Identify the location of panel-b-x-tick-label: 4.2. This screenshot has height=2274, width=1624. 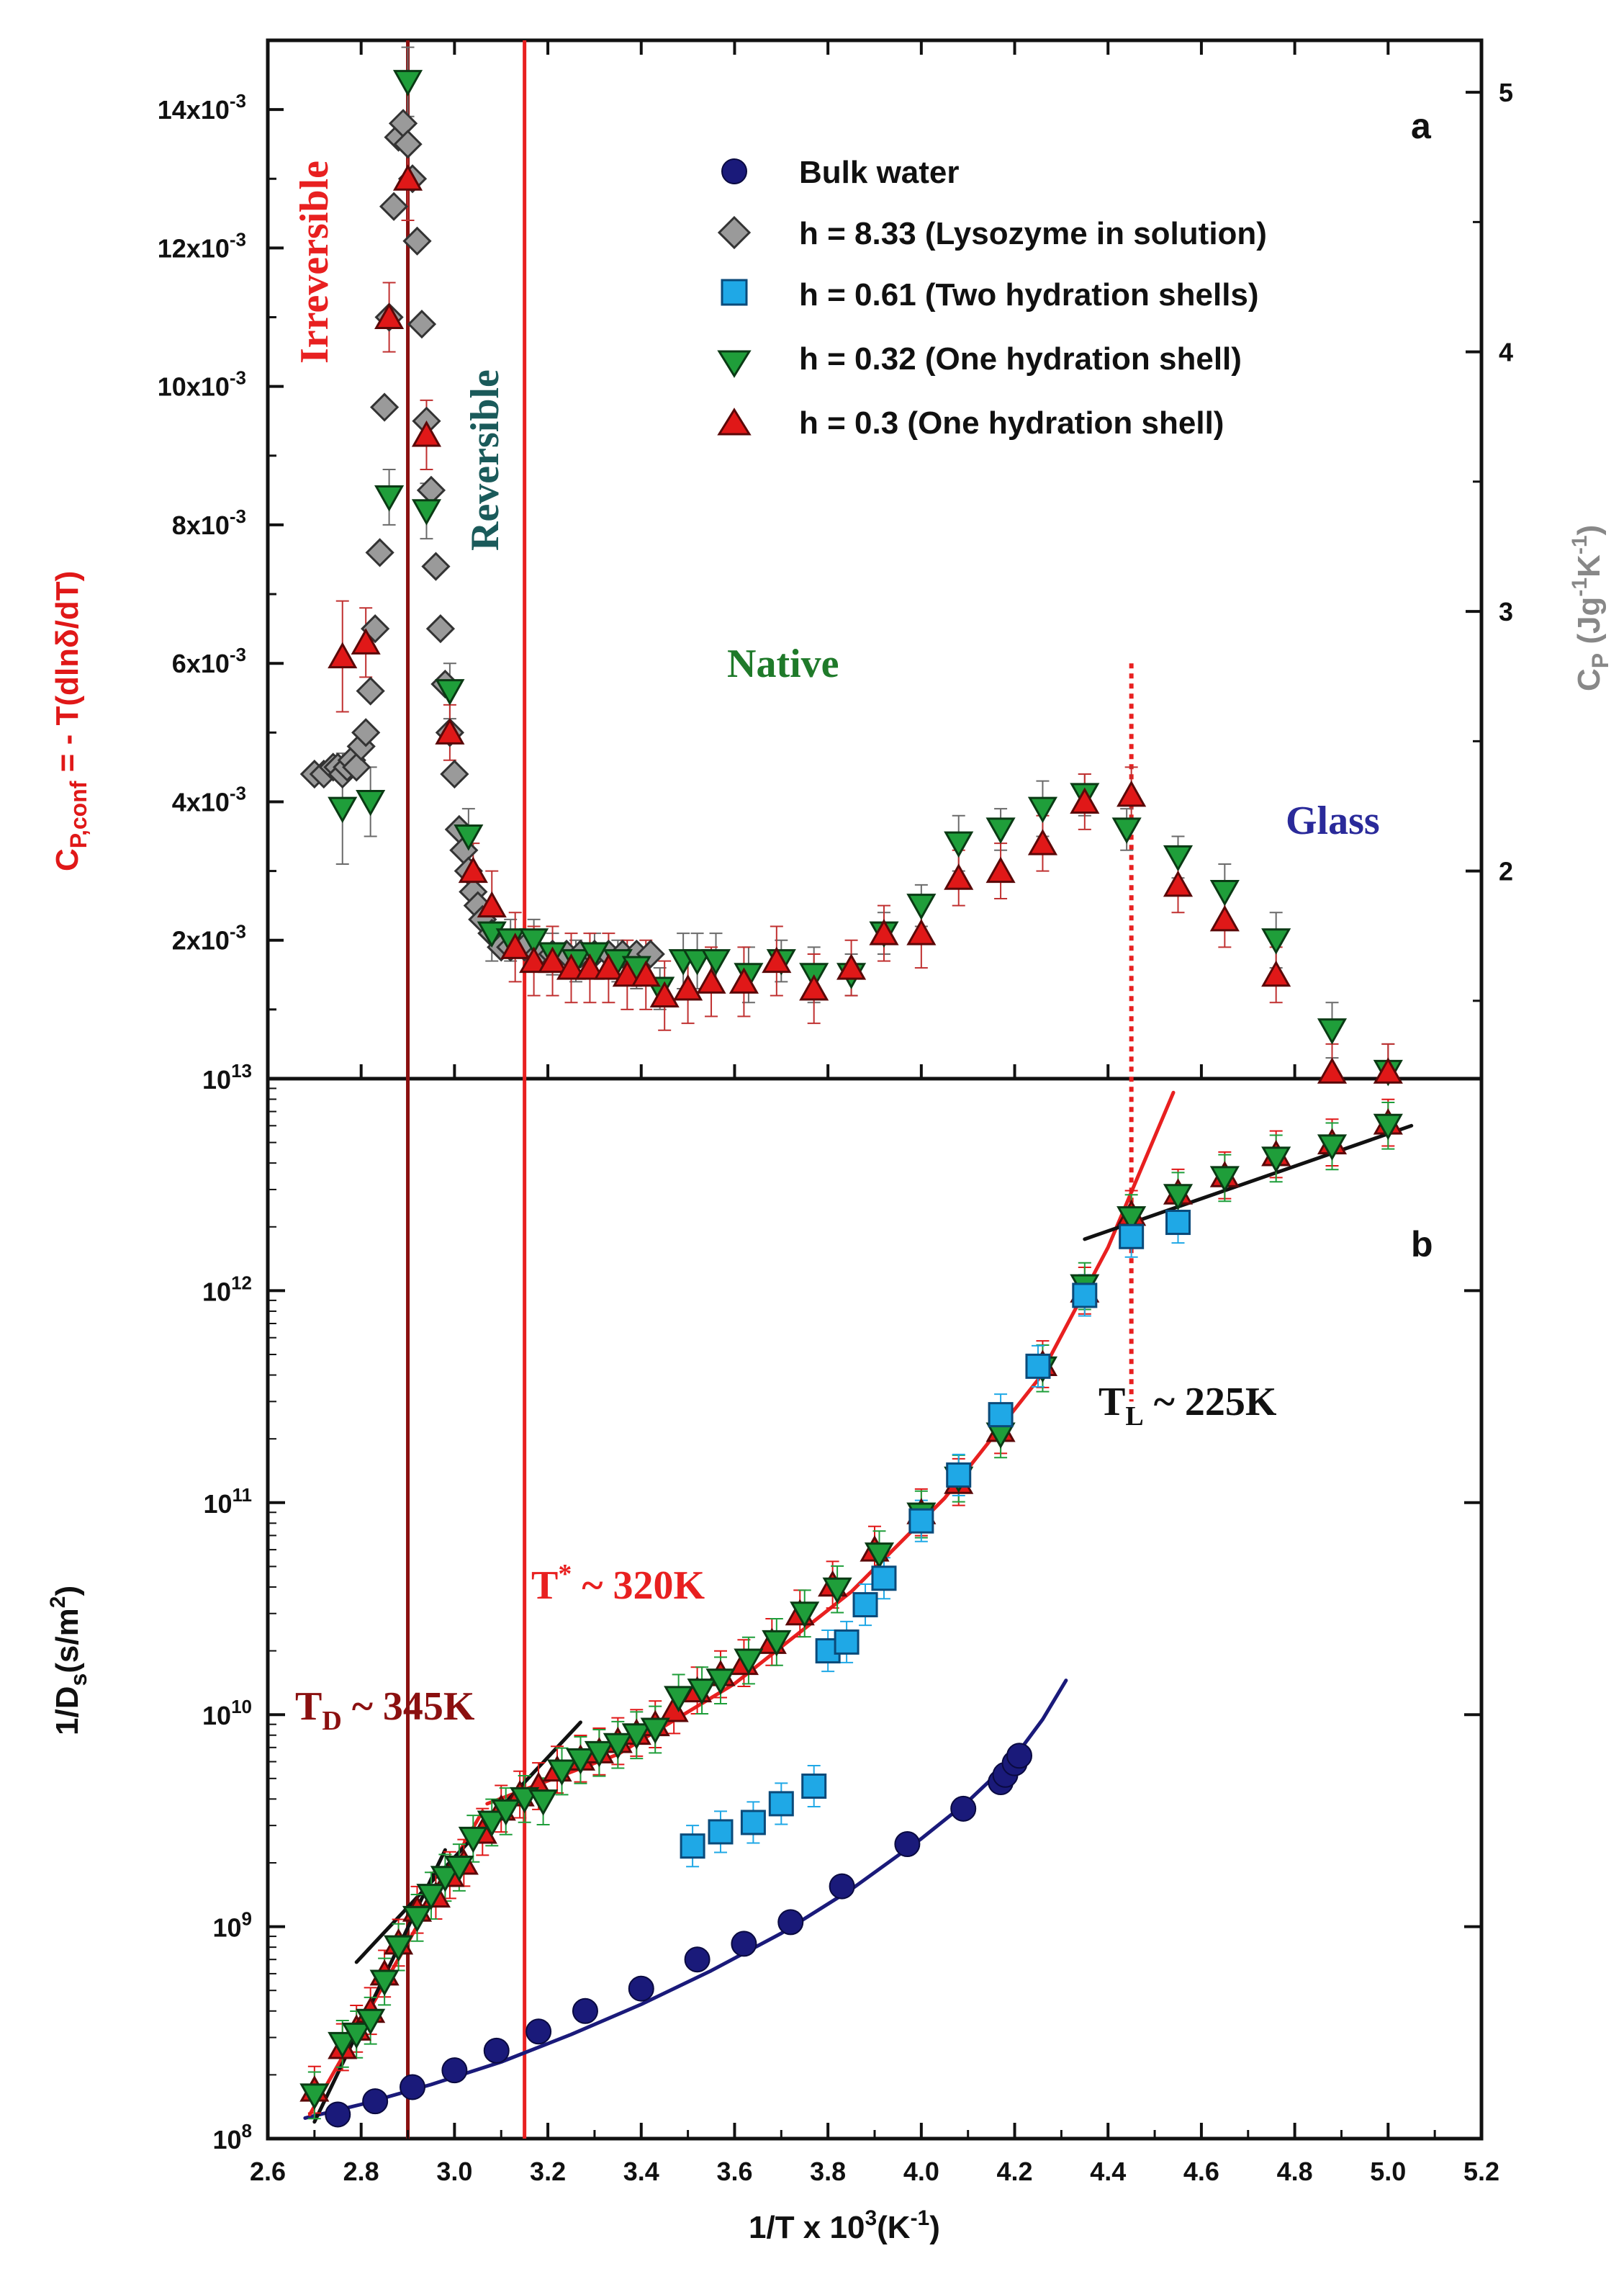
(1015, 2171).